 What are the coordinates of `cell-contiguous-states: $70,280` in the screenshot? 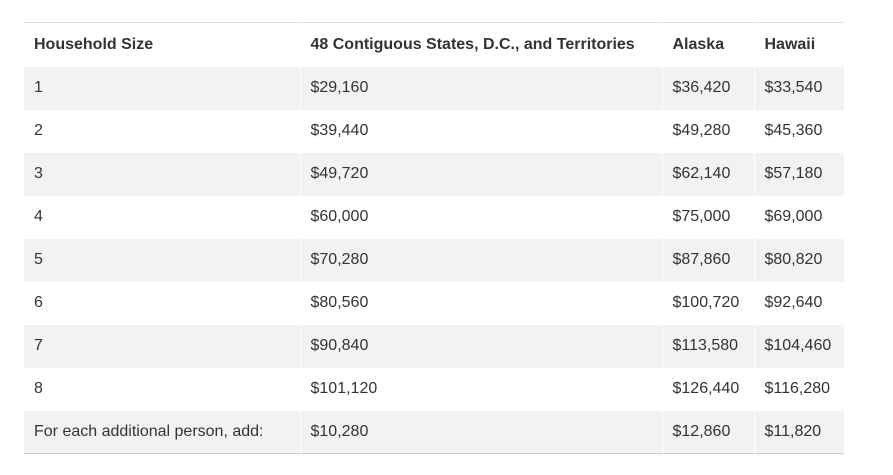 It's located at (480, 260).